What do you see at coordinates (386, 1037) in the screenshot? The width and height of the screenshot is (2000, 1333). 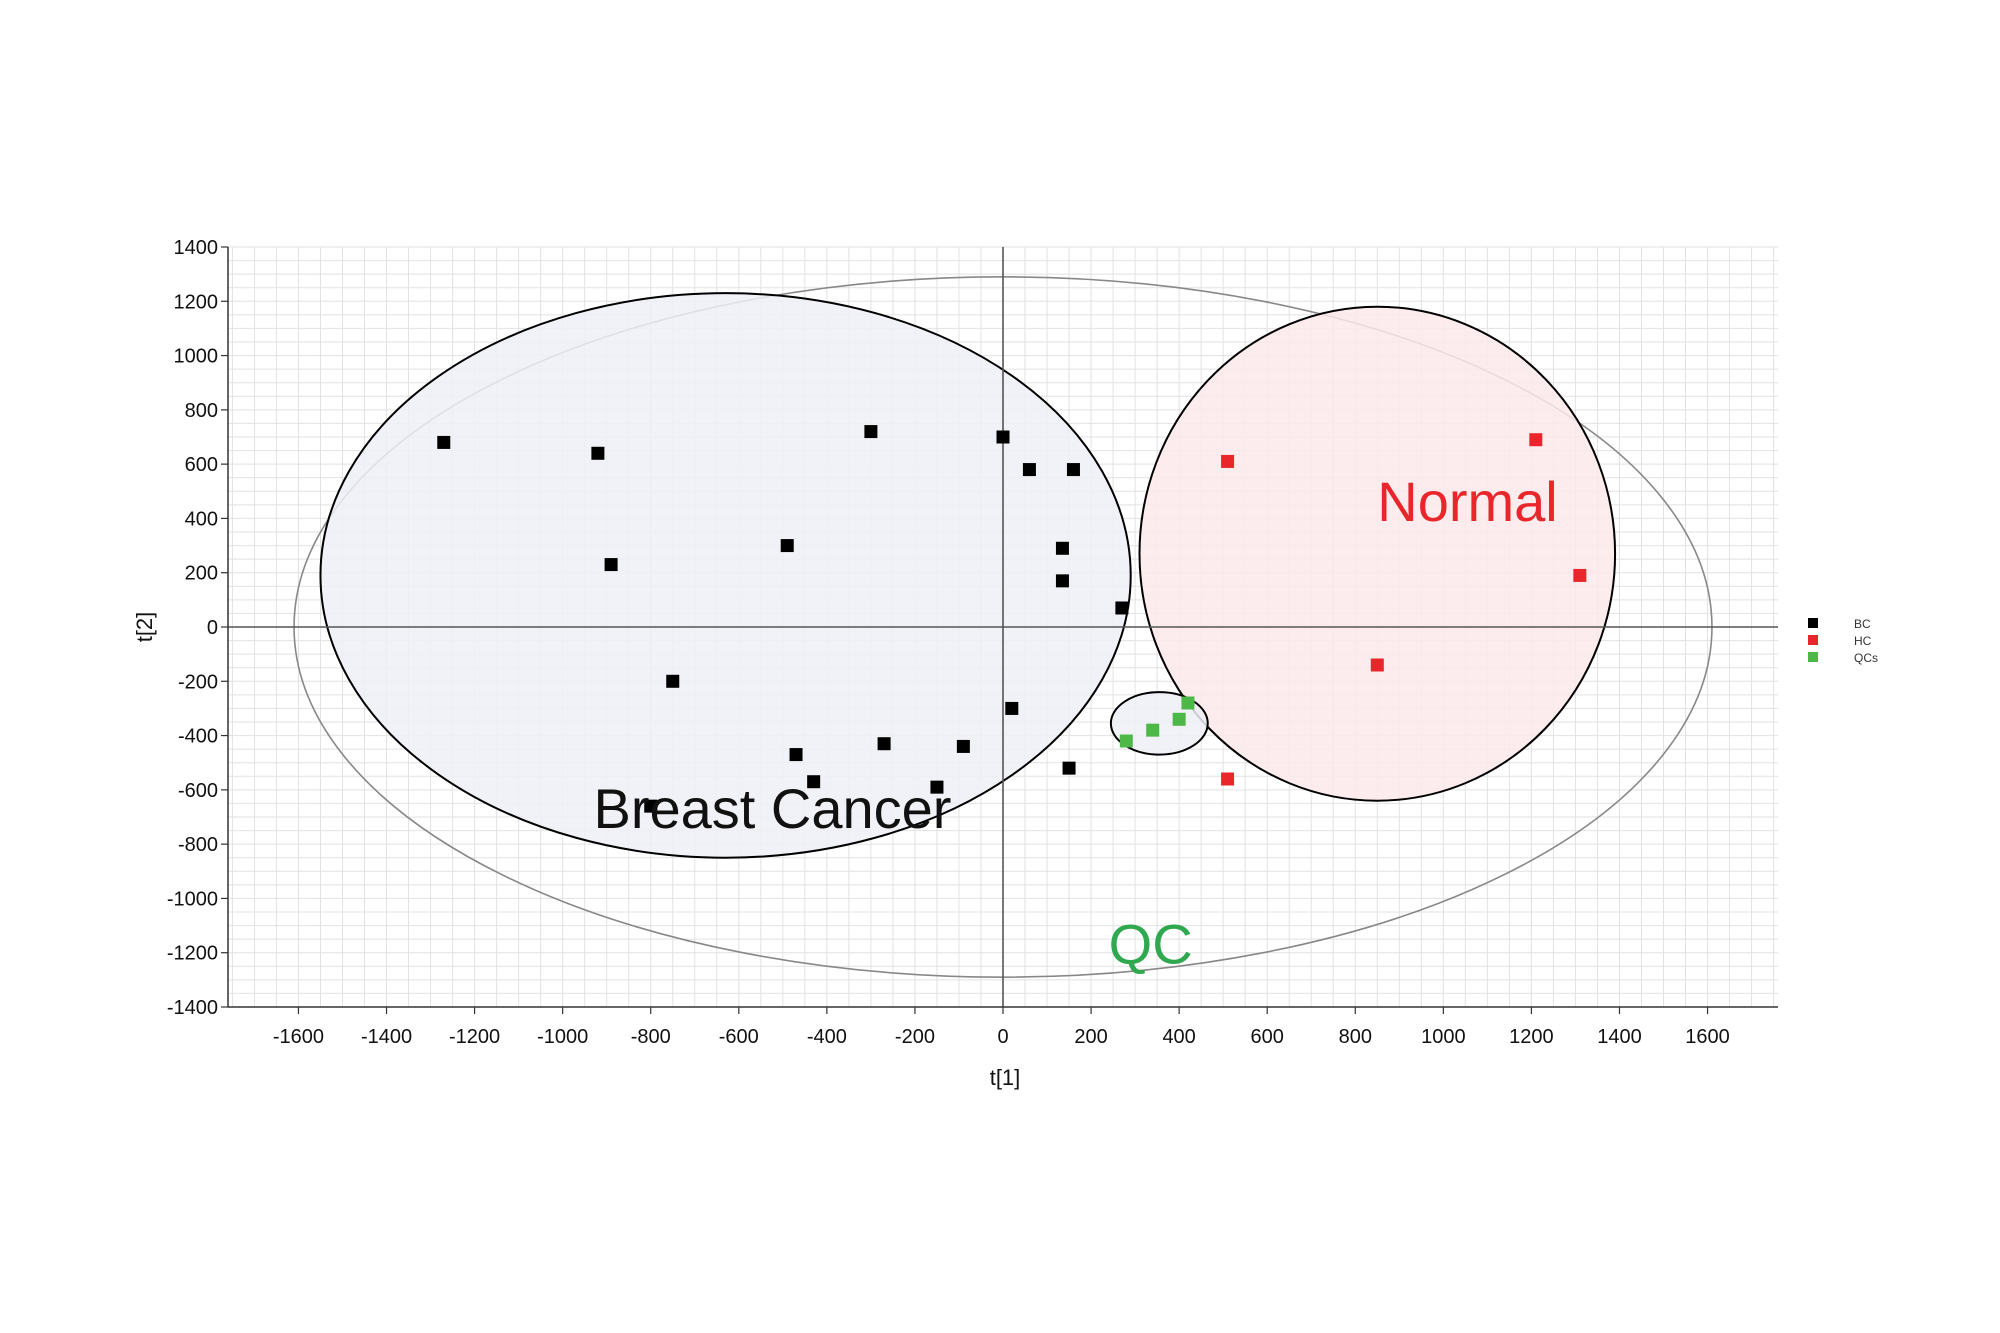 I see `x-tick-label: -1400` at bounding box center [386, 1037].